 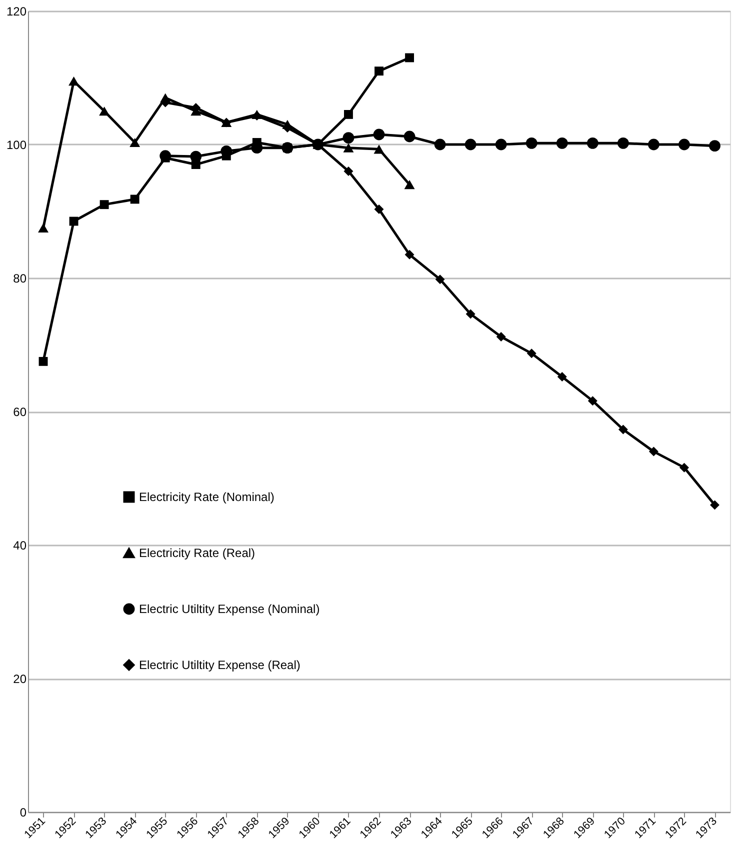 What do you see at coordinates (23, 813) in the screenshot?
I see `y-tick-label: 0` at bounding box center [23, 813].